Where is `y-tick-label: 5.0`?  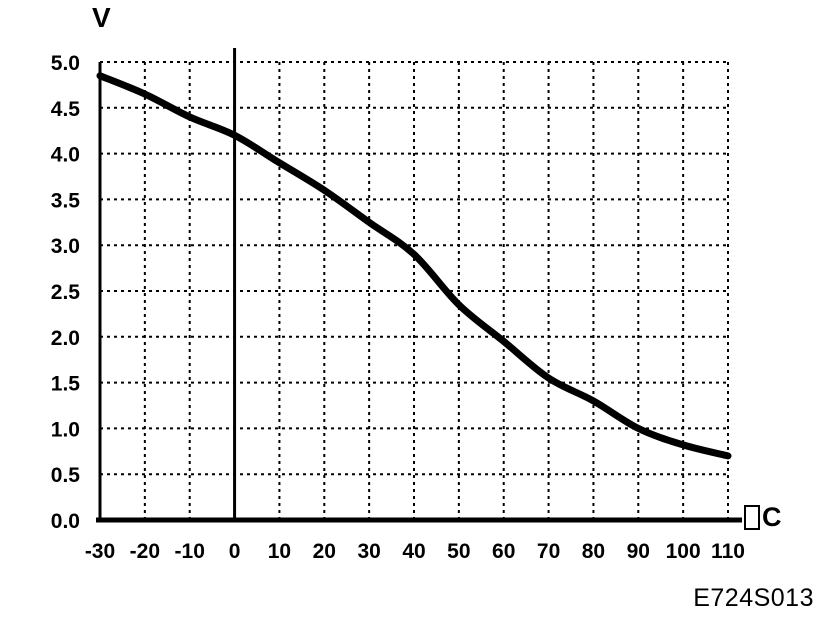 y-tick-label: 5.0 is located at coordinates (65, 63).